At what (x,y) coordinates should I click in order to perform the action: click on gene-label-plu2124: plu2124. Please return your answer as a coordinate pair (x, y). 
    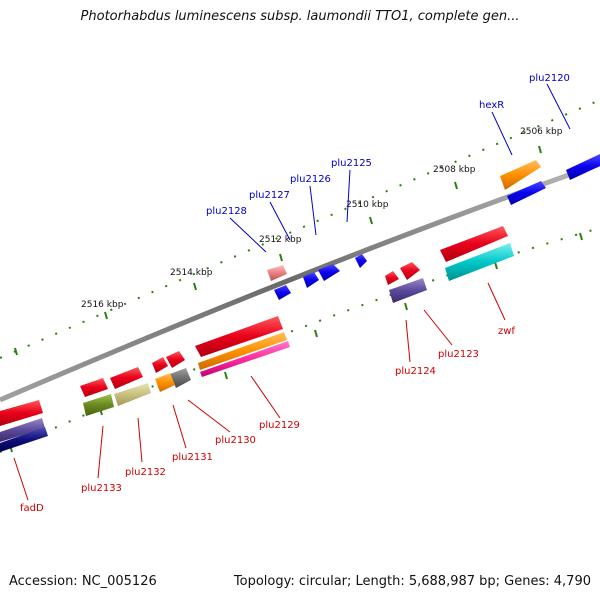
    Looking at the image, I should click on (415, 371).